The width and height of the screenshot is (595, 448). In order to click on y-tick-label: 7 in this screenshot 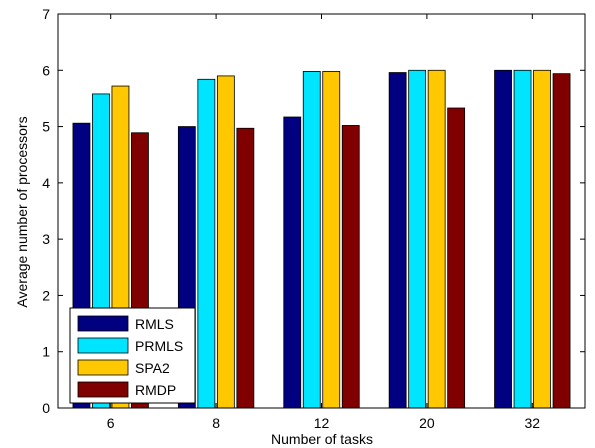, I will do `click(46, 14)`.